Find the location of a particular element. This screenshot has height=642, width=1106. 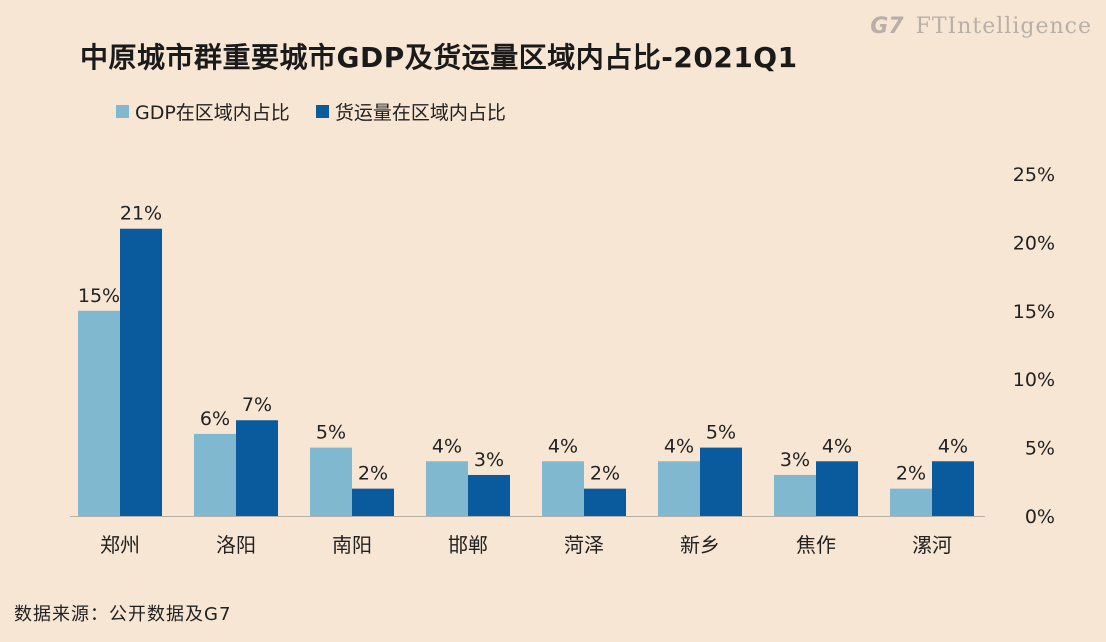

x-tick-label: 新乡 is located at coordinates (700, 545).